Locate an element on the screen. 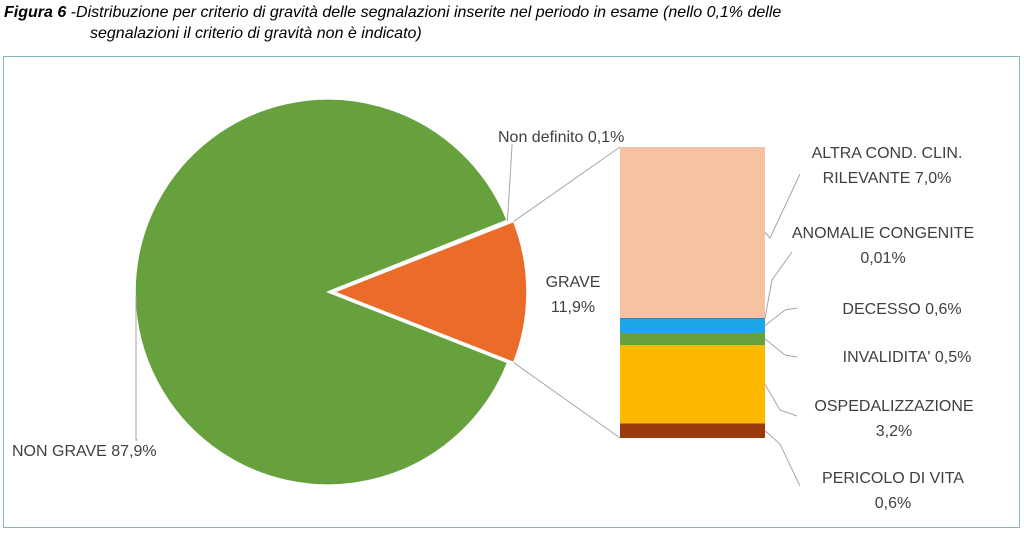  connector-top is located at coordinates (567, 184).